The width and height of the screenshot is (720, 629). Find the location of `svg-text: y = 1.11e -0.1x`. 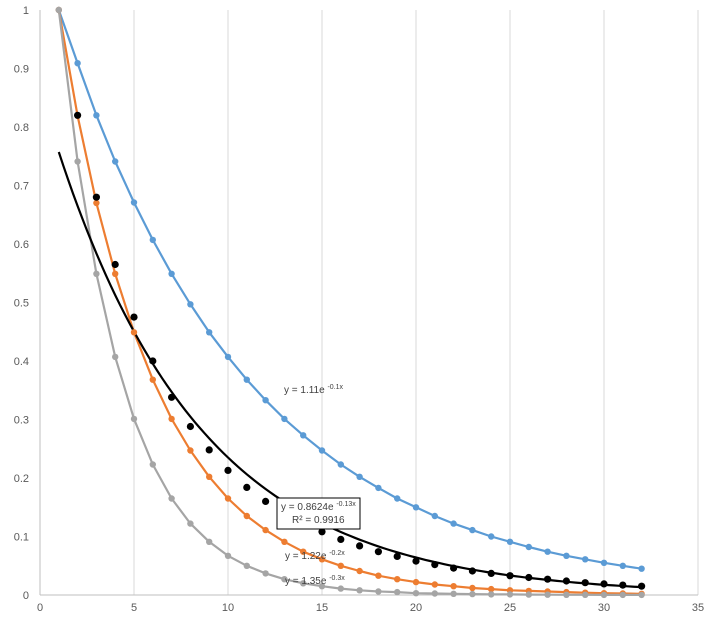

svg-text: y = 1.11e -0.1x is located at coordinates (314, 390).